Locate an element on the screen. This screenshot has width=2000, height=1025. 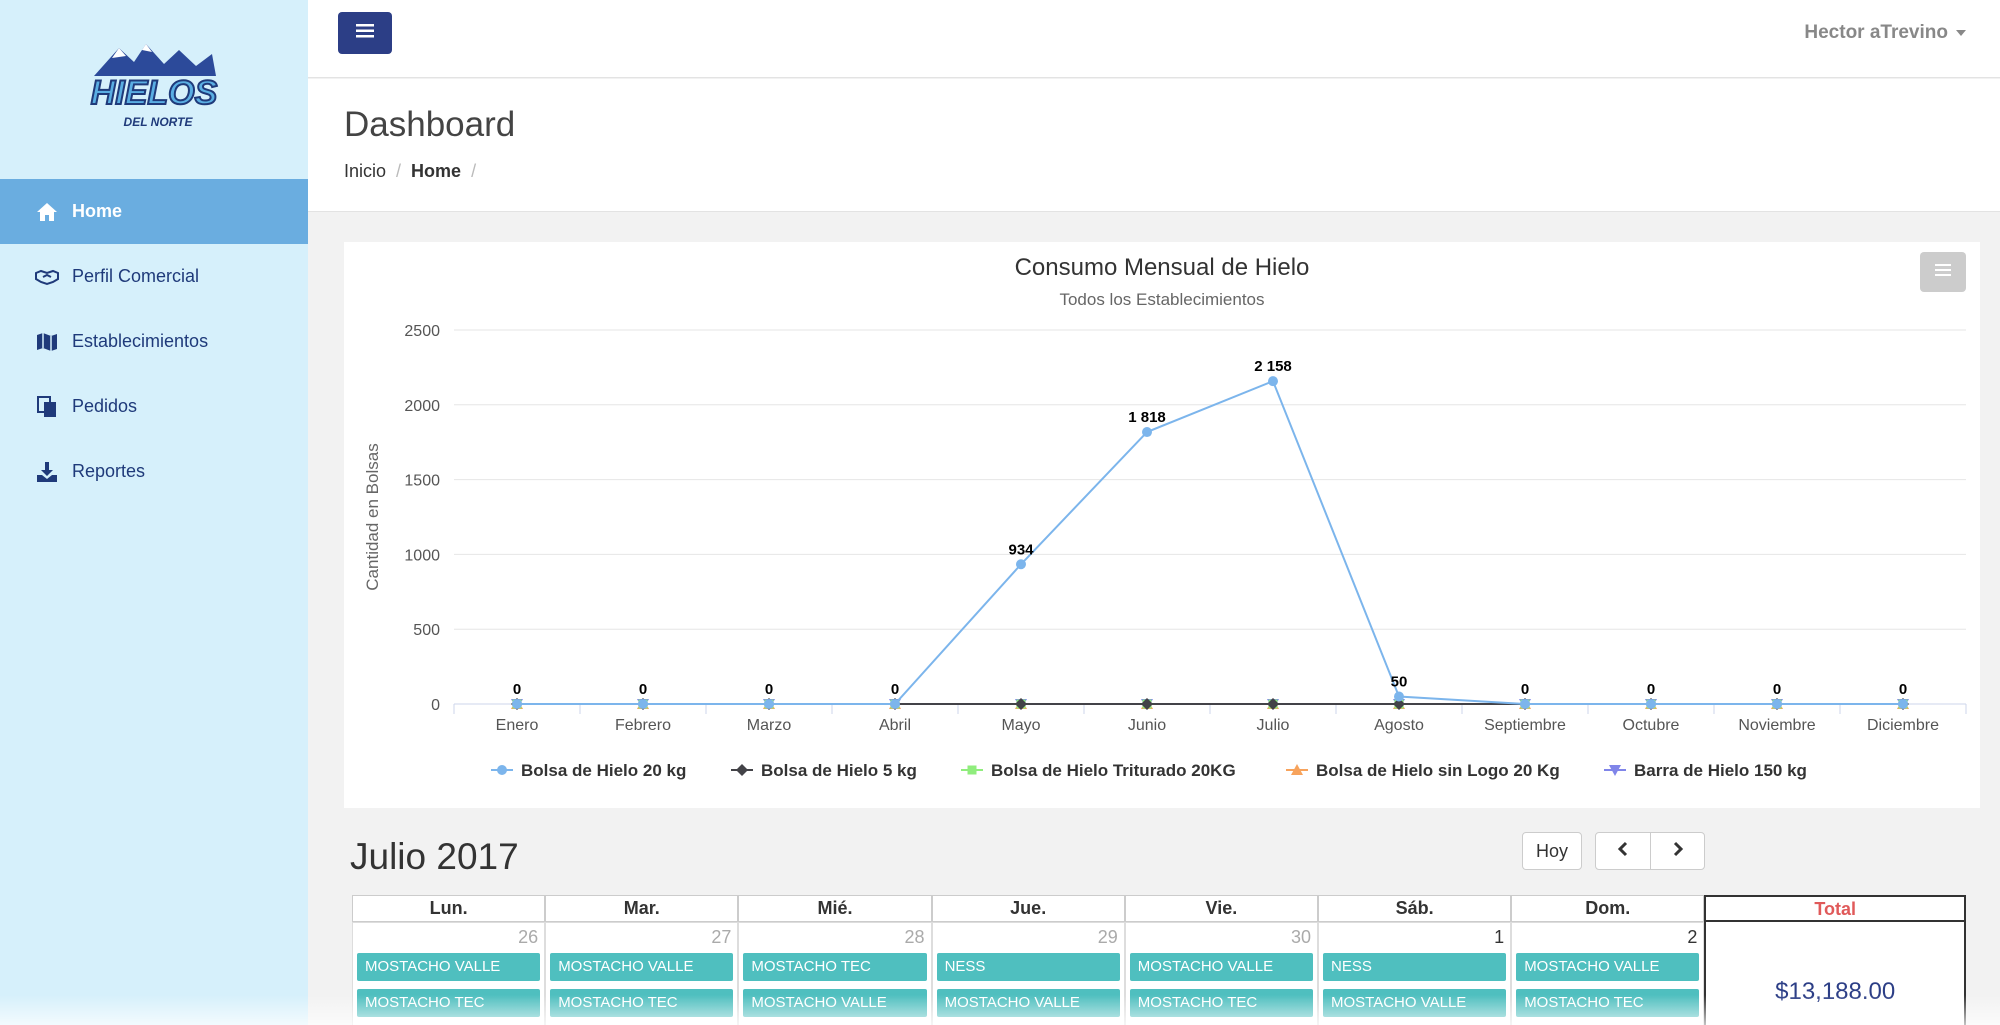
map-icon is located at coordinates (47, 342).